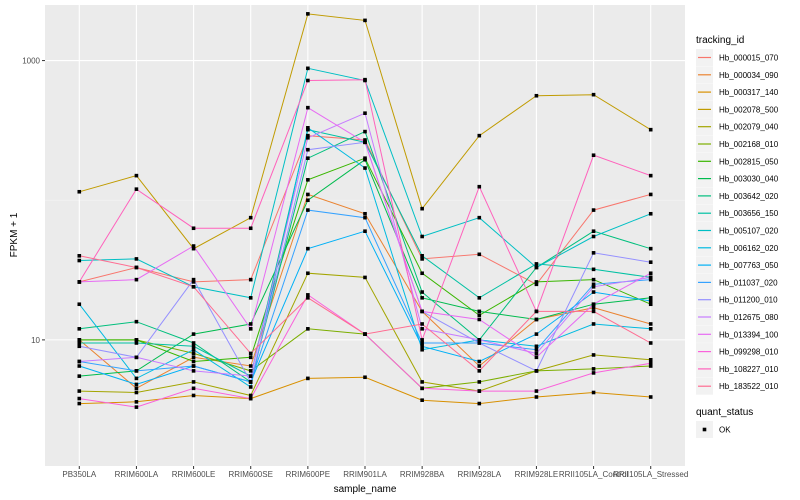 The height and width of the screenshot is (500, 800). I want to click on x-tick-label: RRII105LA_Control, so click(594, 474).